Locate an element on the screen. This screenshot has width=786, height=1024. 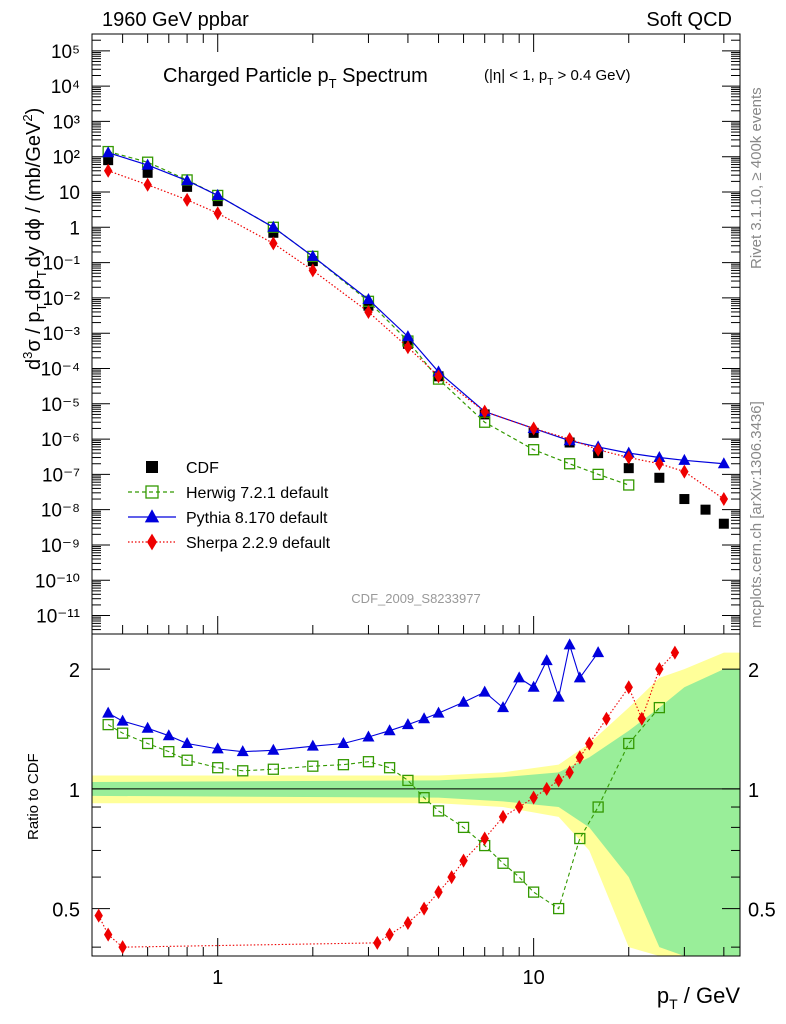
y-tick-label: 10⁻¹⁰ is located at coordinates (57, 581).